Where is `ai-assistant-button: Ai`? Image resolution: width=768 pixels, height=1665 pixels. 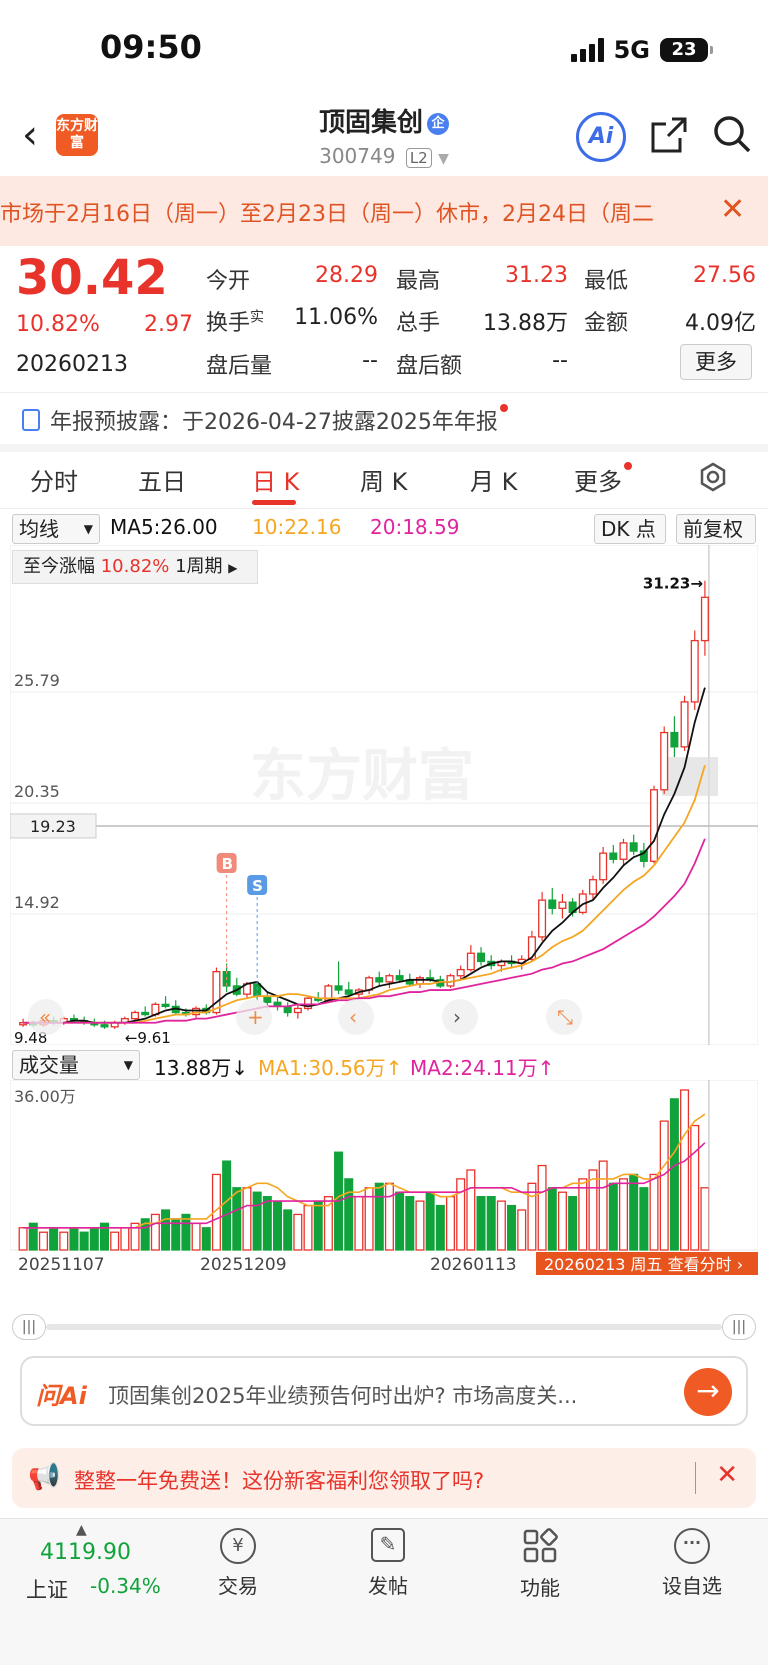 ai-assistant-button: Ai is located at coordinates (601, 137).